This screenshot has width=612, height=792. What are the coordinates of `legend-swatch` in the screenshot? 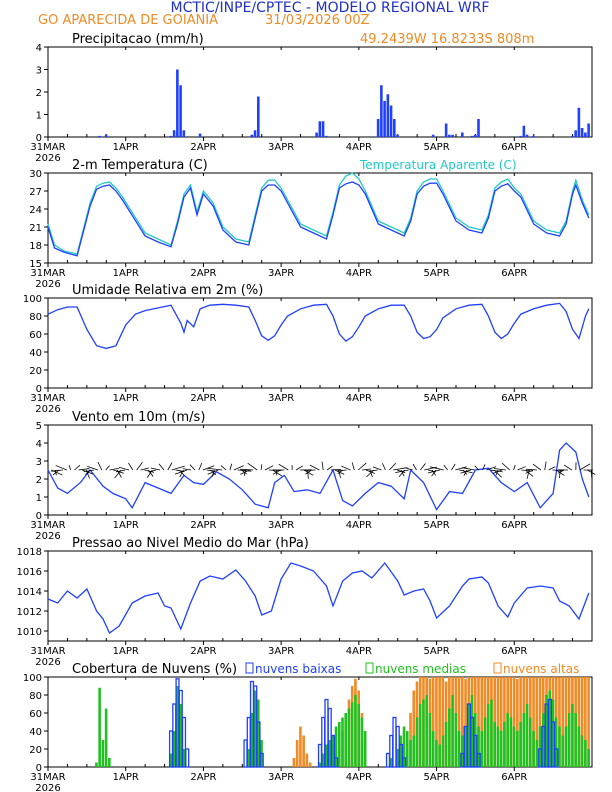 It's located at (497, 668).